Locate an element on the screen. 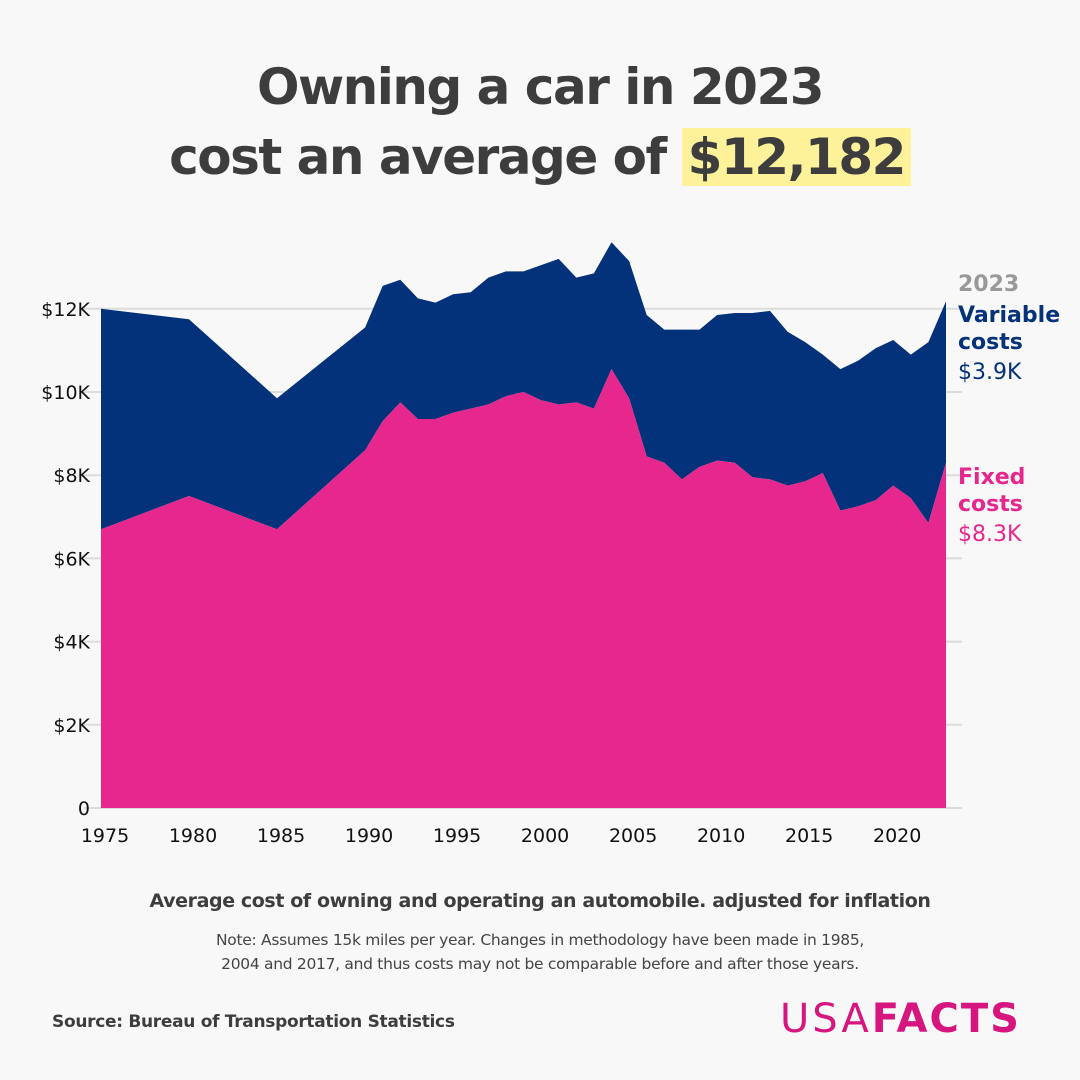 This screenshot has height=1080, width=1080. title-line-1: Owning a car in 2023 is located at coordinates (540, 87).